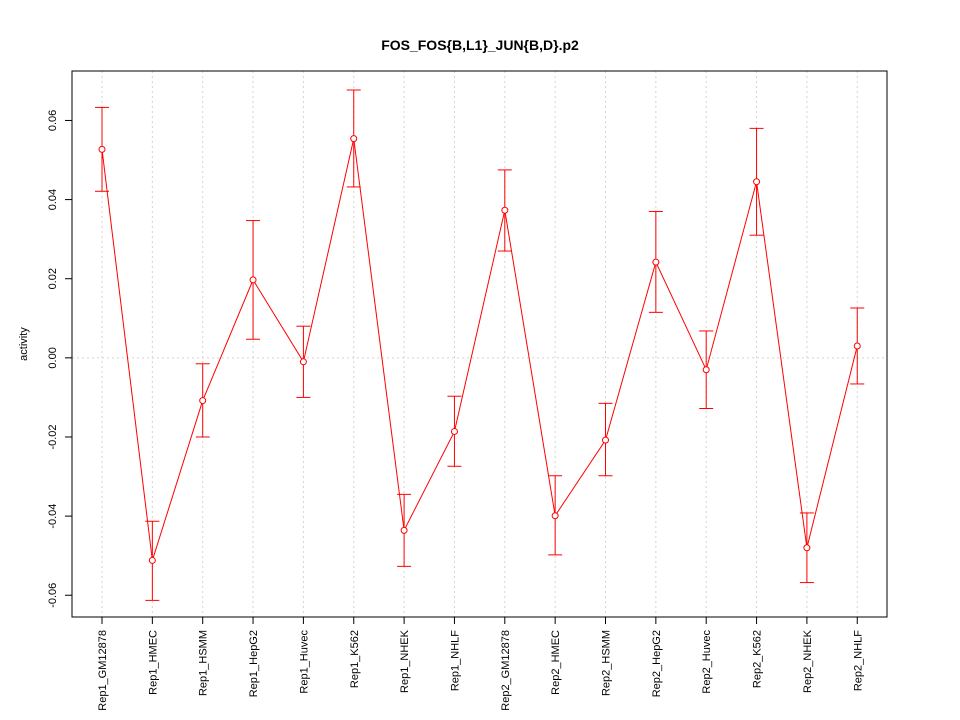 The width and height of the screenshot is (960, 720). Describe the element at coordinates (556, 662) in the screenshot. I see `x-tick-label: Rep2_HMEC` at that location.